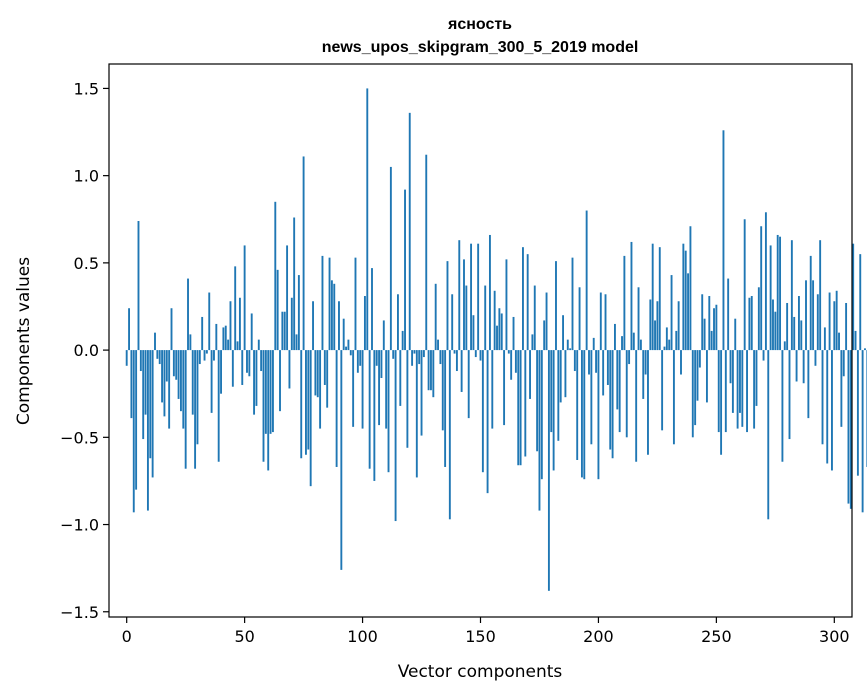  Describe the element at coordinates (86, 263) in the screenshot. I see `y-tick-label: 0.5` at that location.